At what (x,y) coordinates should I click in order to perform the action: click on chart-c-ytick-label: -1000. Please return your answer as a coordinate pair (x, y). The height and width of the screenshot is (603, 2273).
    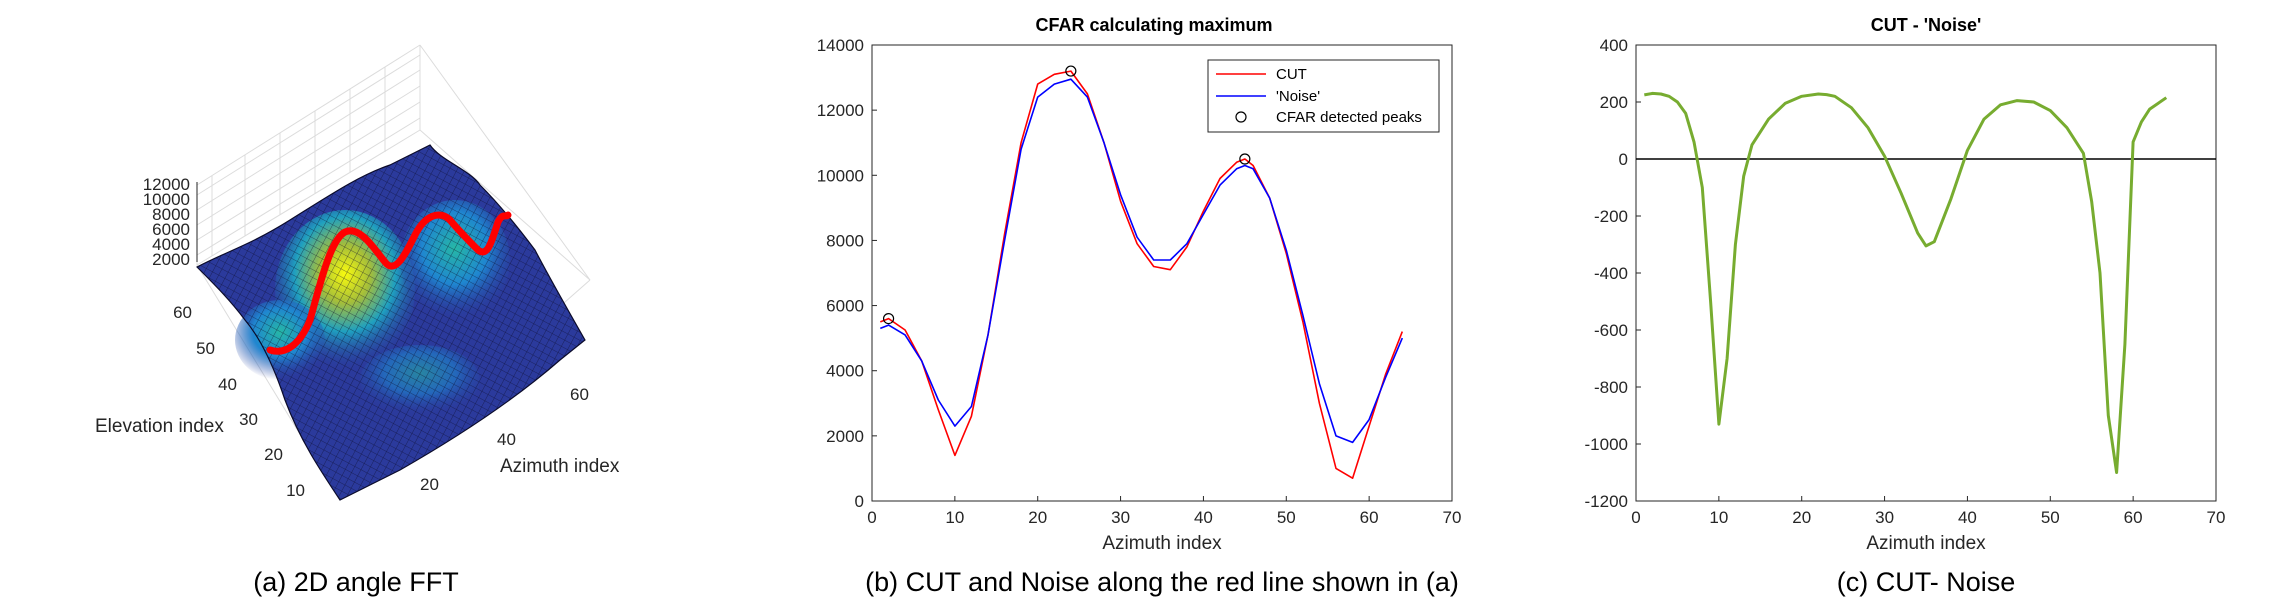
    Looking at the image, I should click on (1606, 444).